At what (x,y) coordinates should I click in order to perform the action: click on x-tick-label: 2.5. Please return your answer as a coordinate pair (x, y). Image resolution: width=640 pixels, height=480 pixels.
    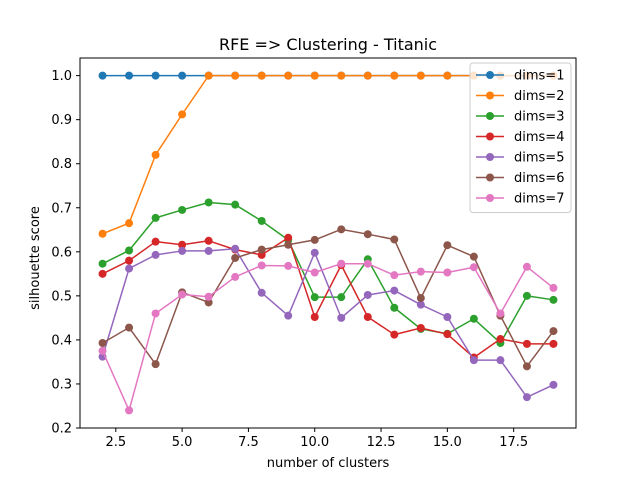
    Looking at the image, I should click on (115, 442).